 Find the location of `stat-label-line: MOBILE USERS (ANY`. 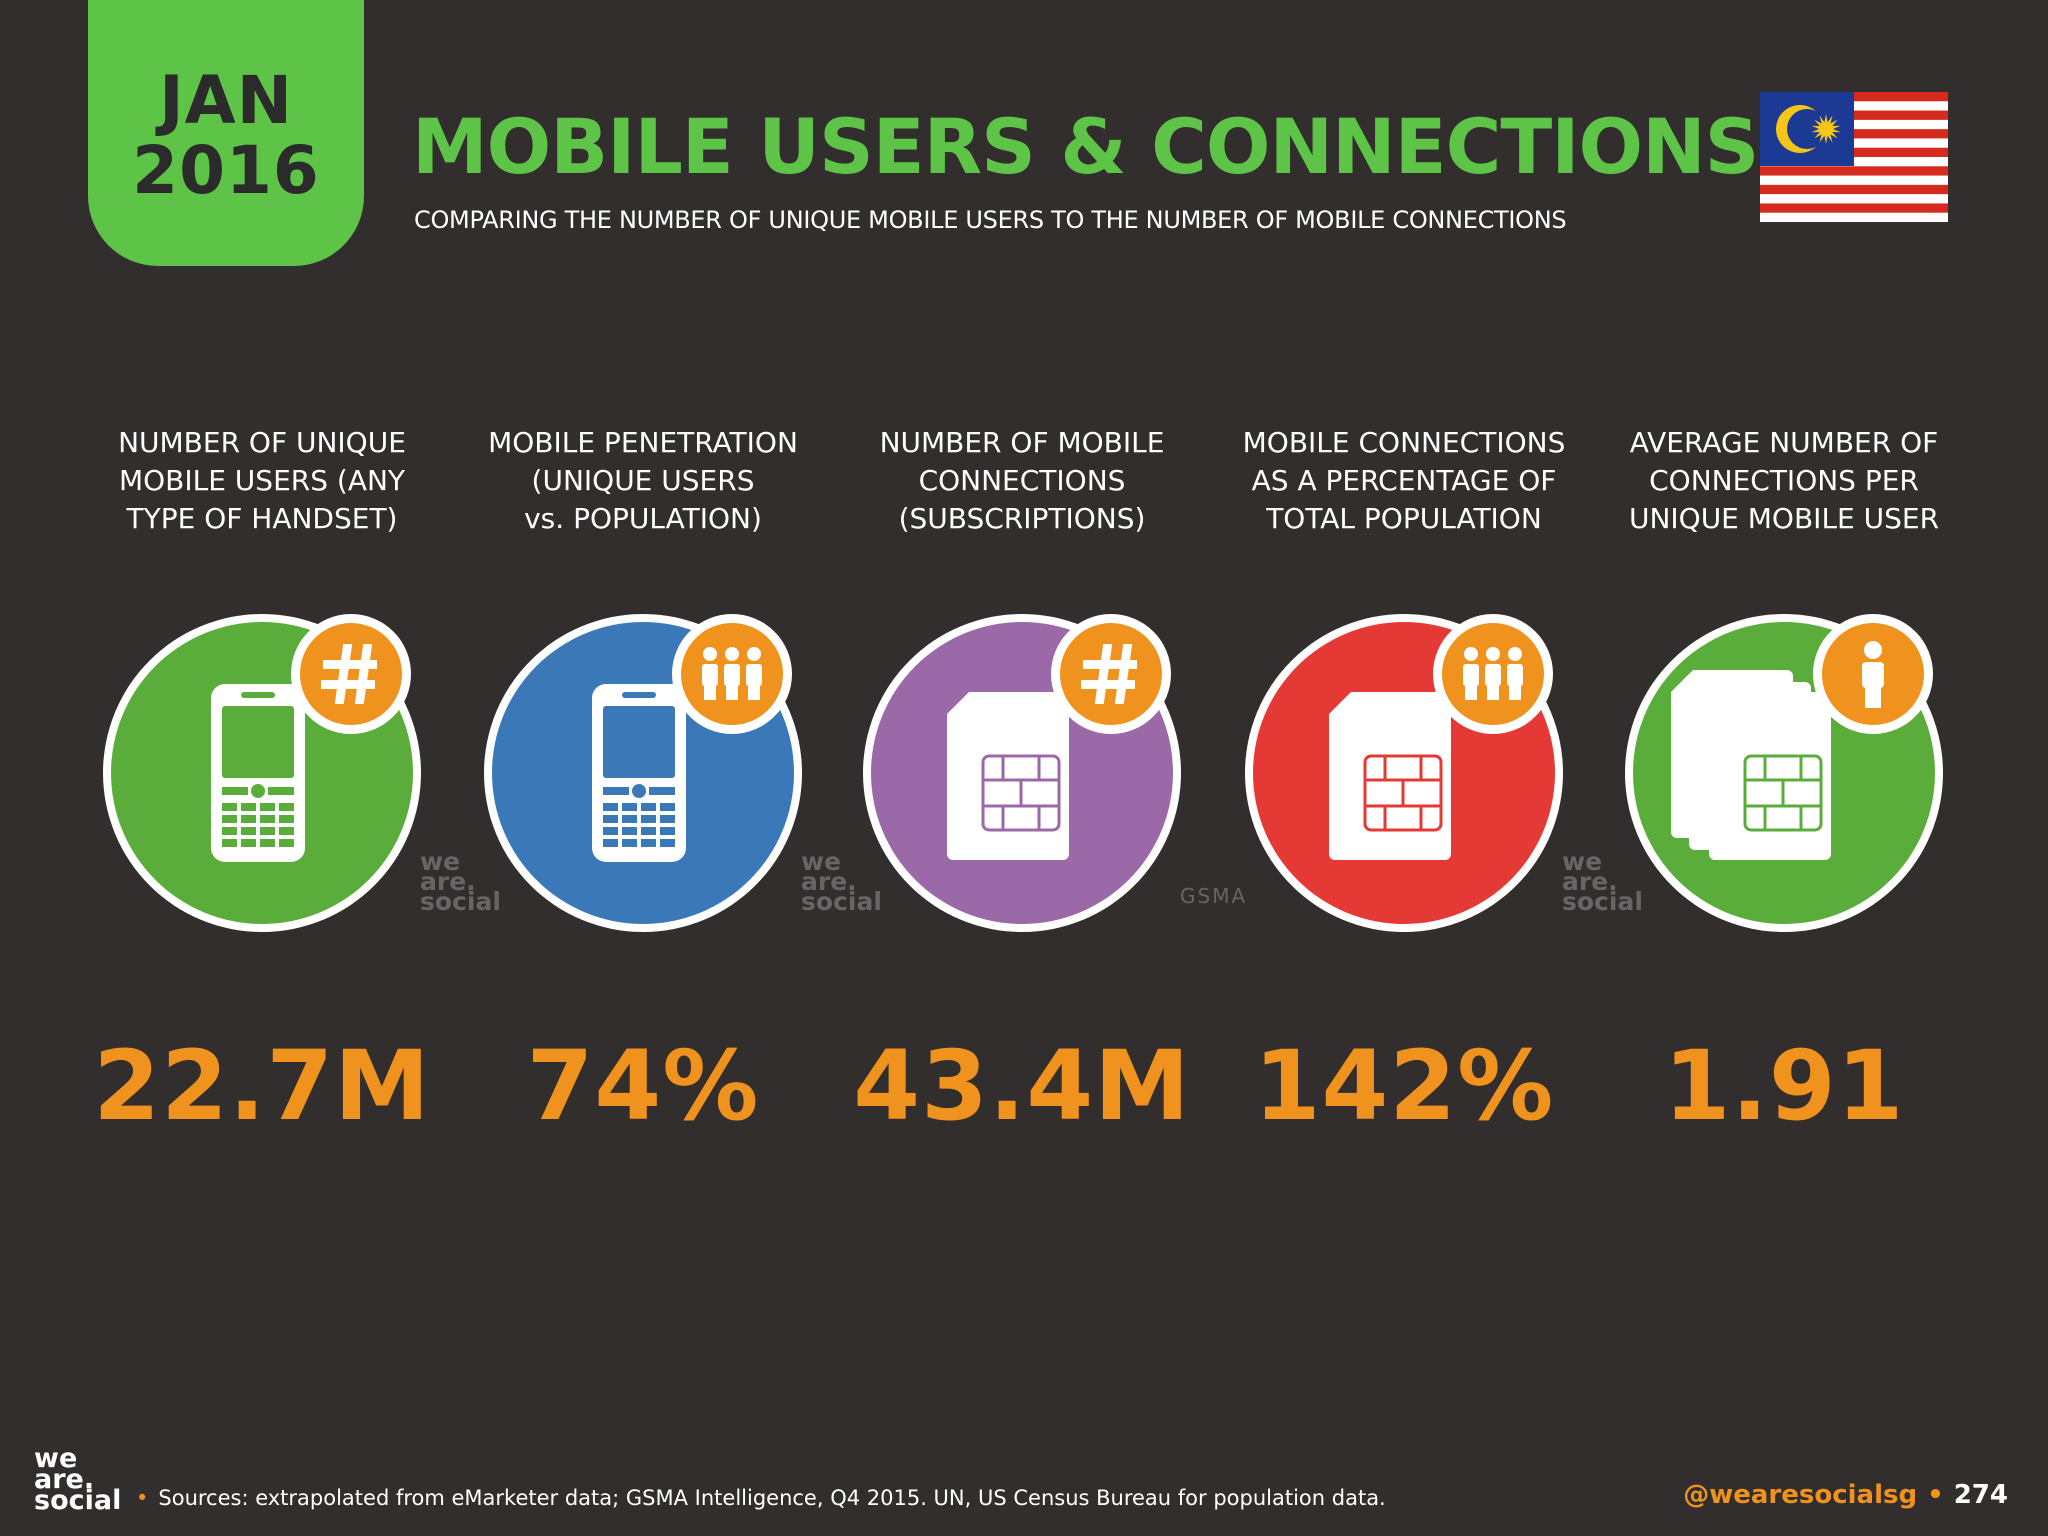

stat-label-line: MOBILE USERS (ANY is located at coordinates (262, 480).